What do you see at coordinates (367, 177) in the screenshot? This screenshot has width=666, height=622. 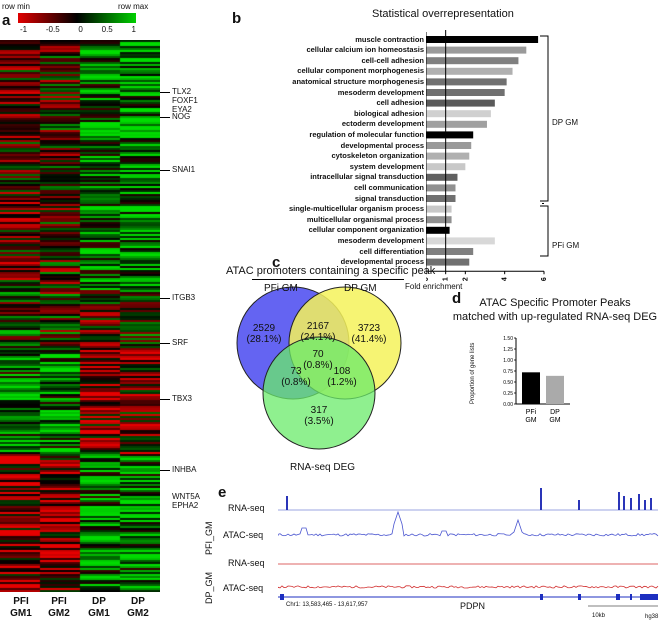 I see `bar-category-label: intracellular signal transduction` at bounding box center [367, 177].